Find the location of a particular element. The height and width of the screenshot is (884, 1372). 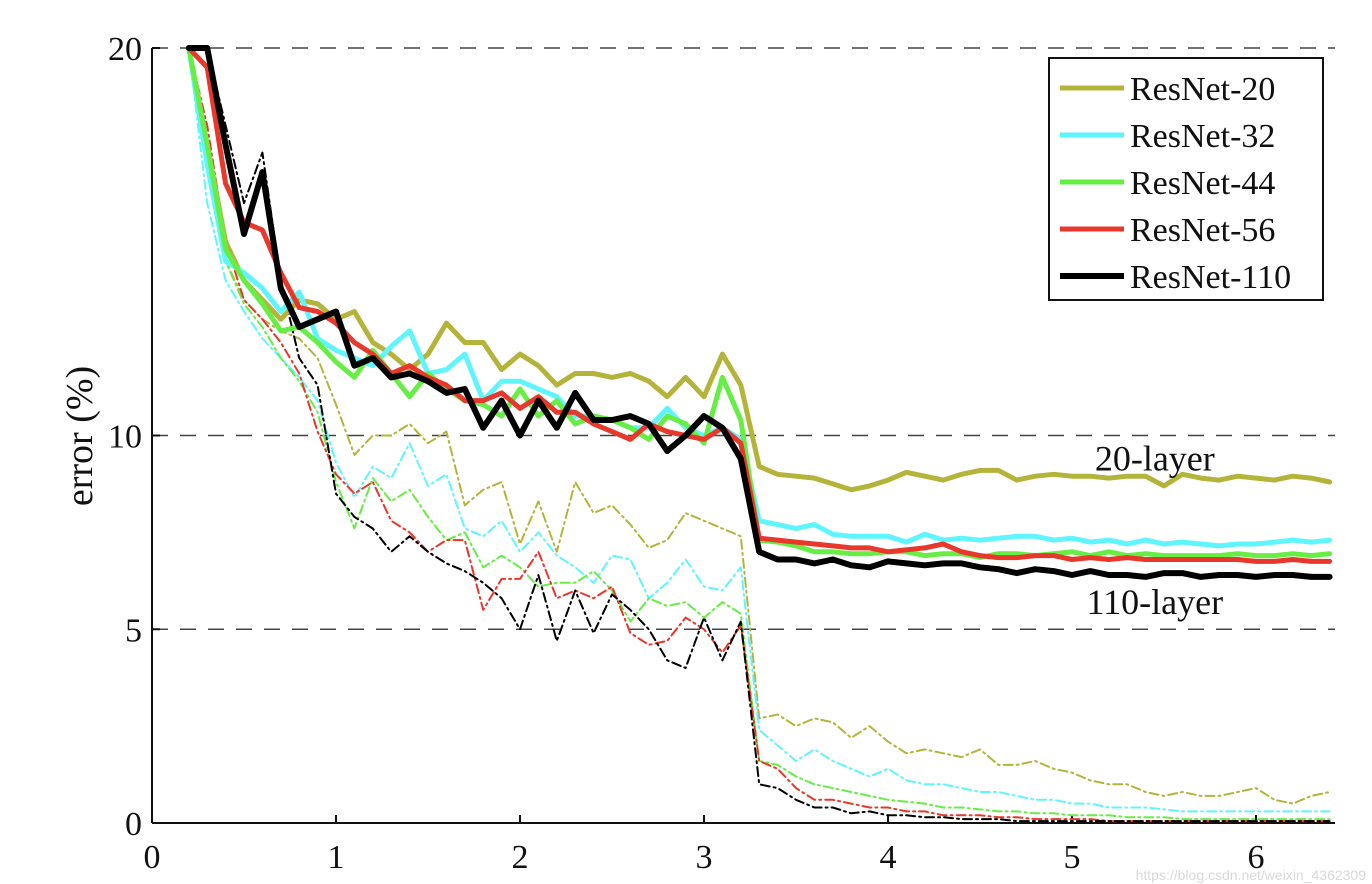

legend-label-resnet-32: ResNet-32 is located at coordinates (1202, 136).